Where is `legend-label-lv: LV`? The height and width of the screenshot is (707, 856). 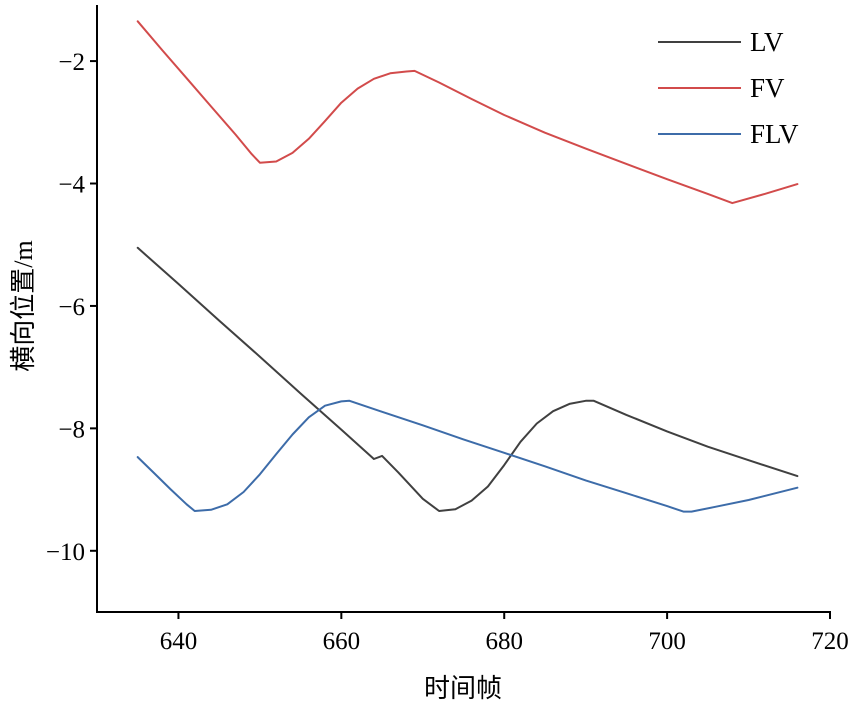 legend-label-lv: LV is located at coordinates (767, 42).